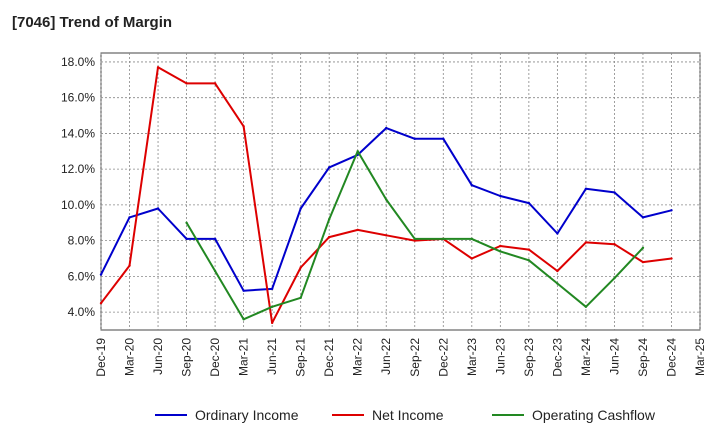  I want to click on legend-item: Operating Cashflow, so click(574, 415).